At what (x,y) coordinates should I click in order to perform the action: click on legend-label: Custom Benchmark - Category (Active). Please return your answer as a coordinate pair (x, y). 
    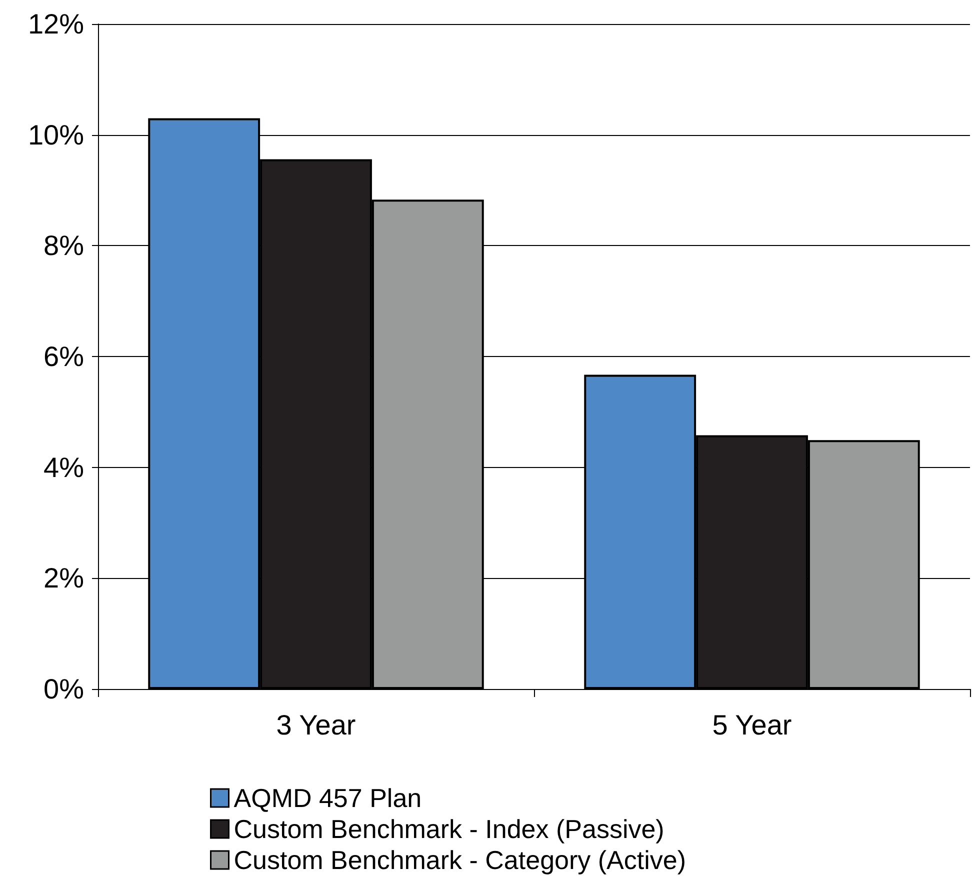
    Looking at the image, I should click on (460, 860).